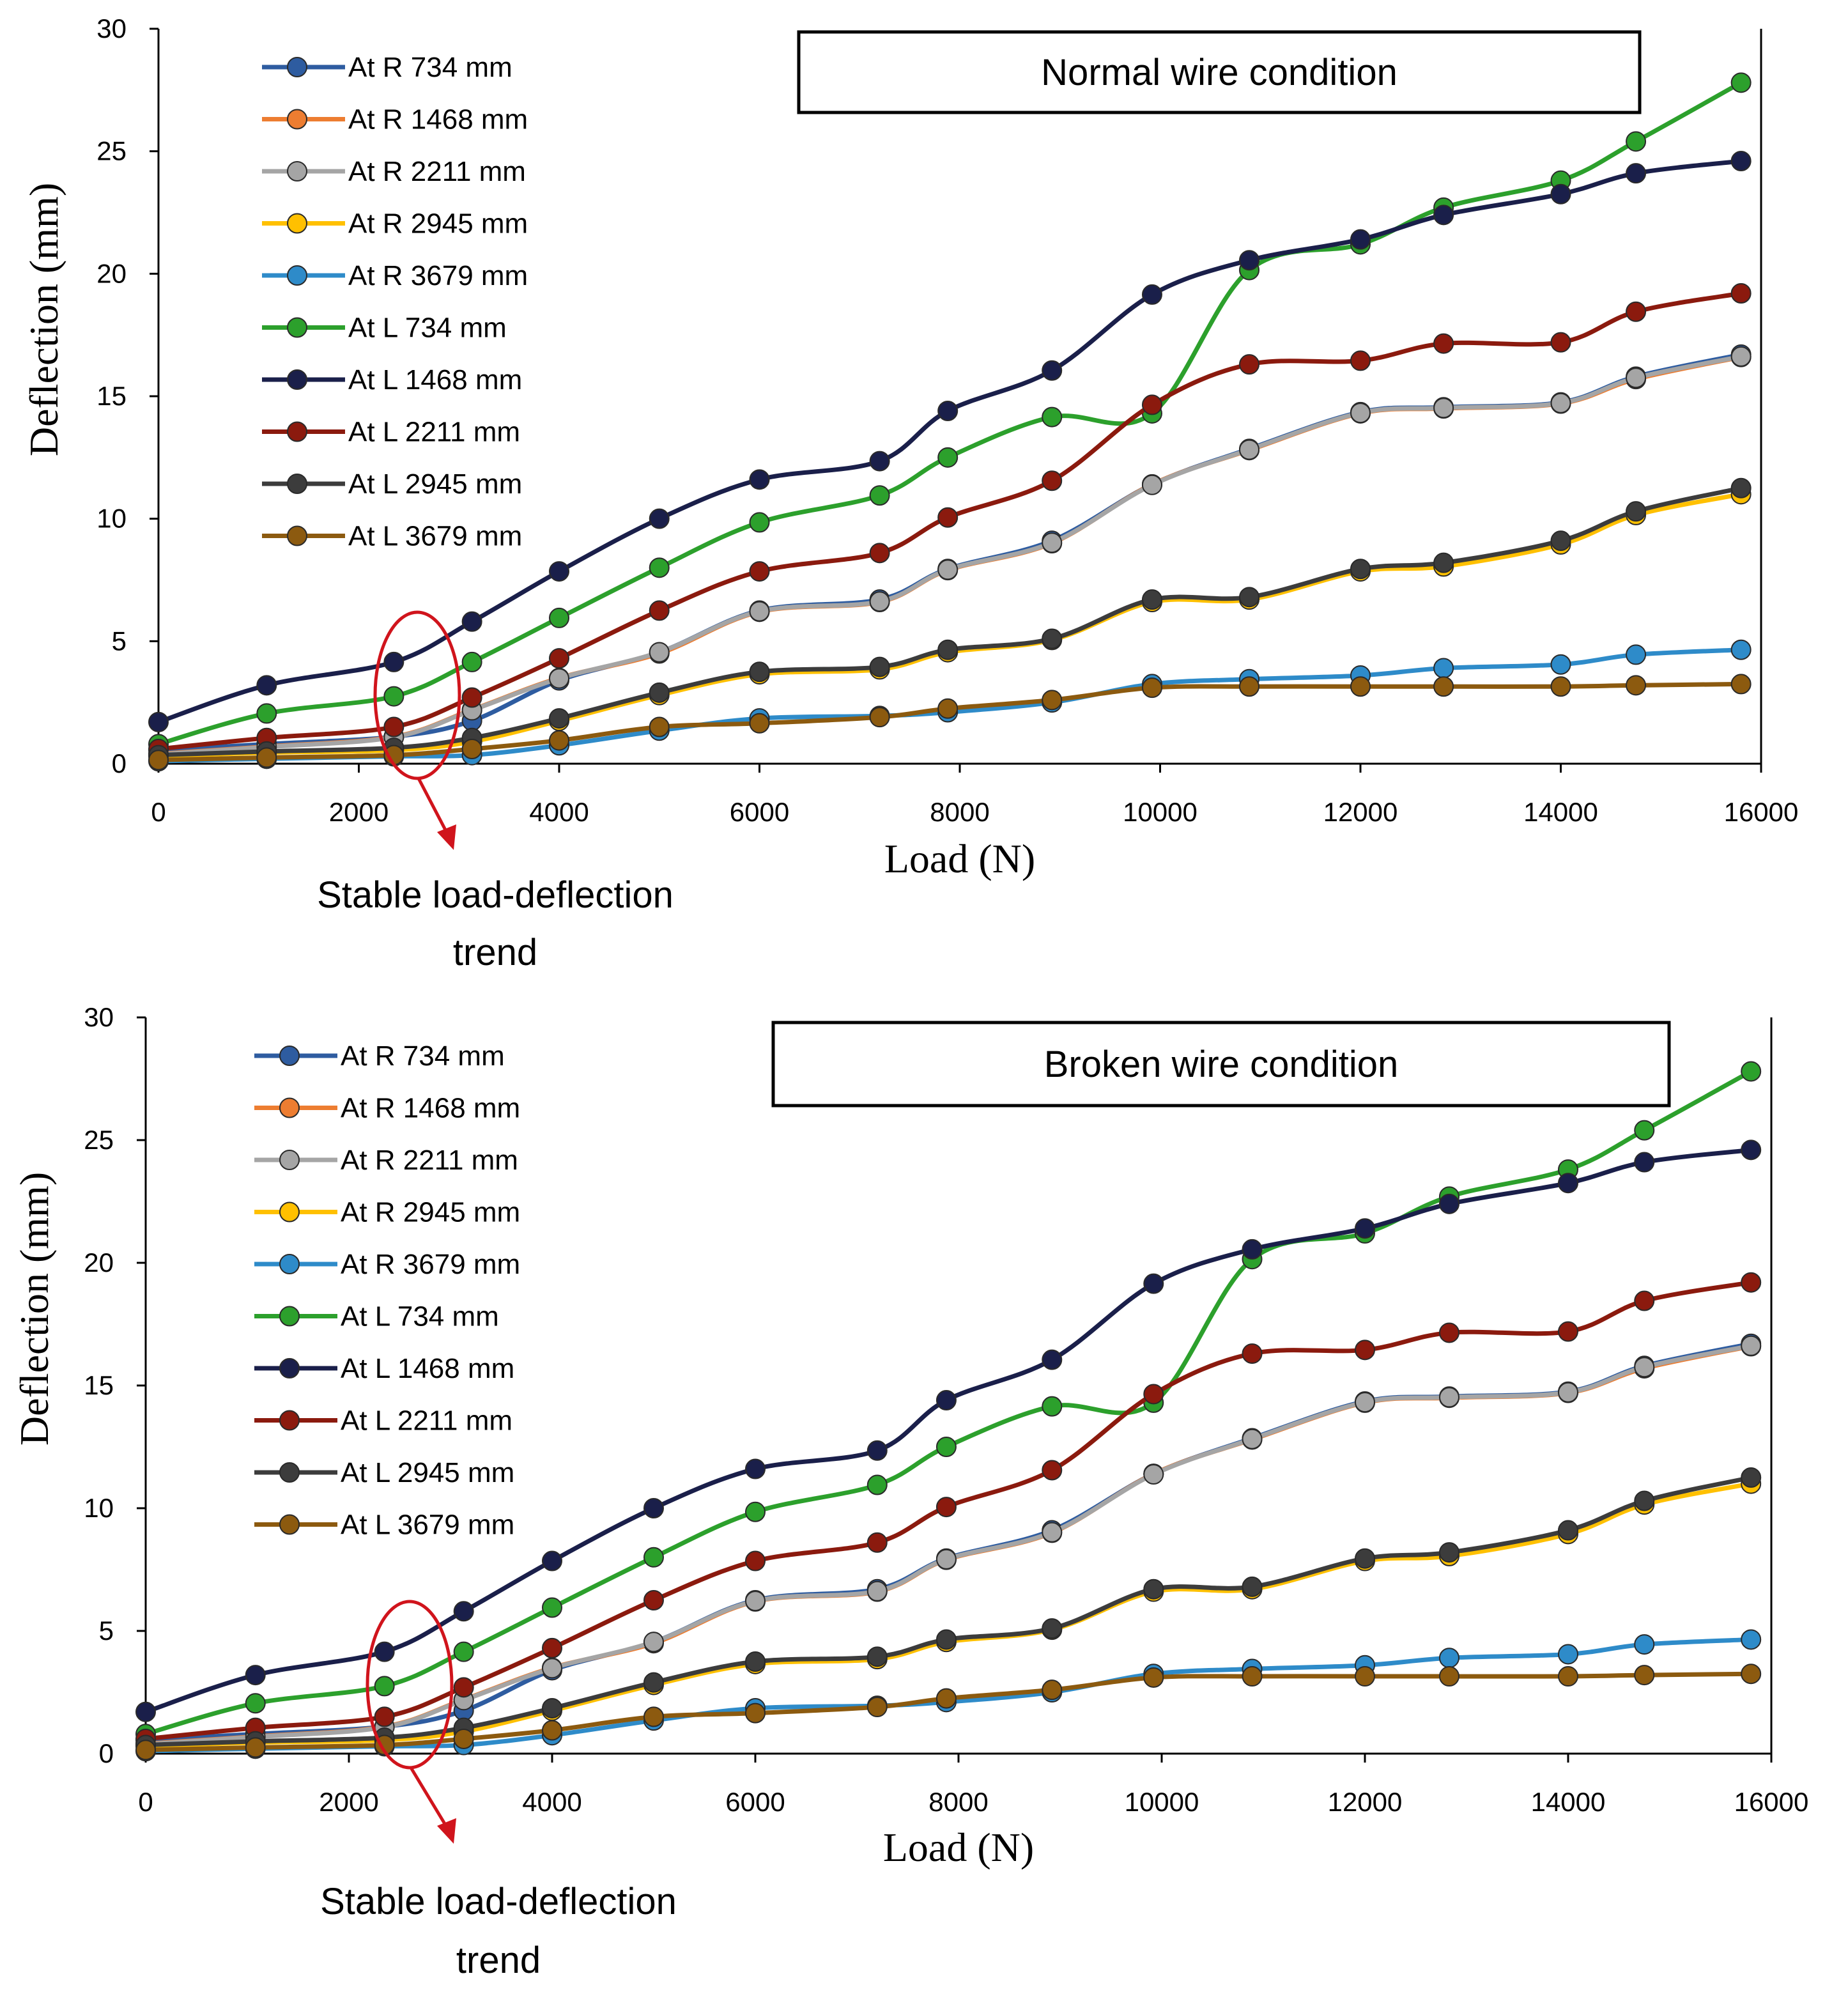  I want to click on legend-label: At L 3679 mm, so click(427, 1525).